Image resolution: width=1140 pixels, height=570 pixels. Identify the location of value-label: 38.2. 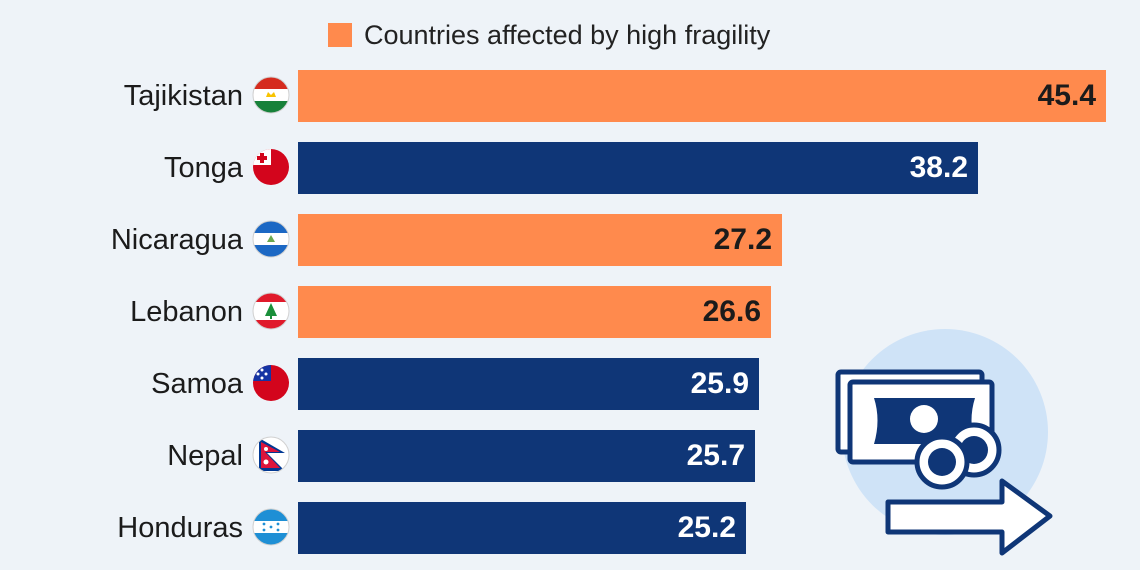
(938, 167).